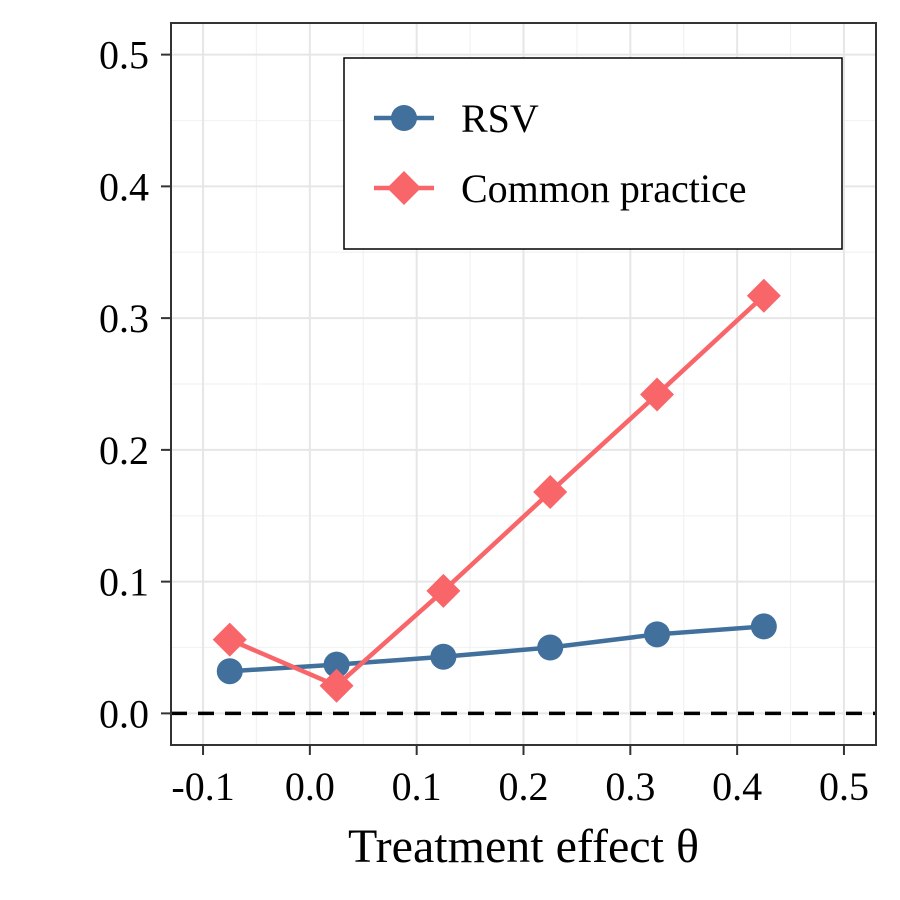  What do you see at coordinates (202, 786) in the screenshot?
I see `x-tick-label: -0.1` at bounding box center [202, 786].